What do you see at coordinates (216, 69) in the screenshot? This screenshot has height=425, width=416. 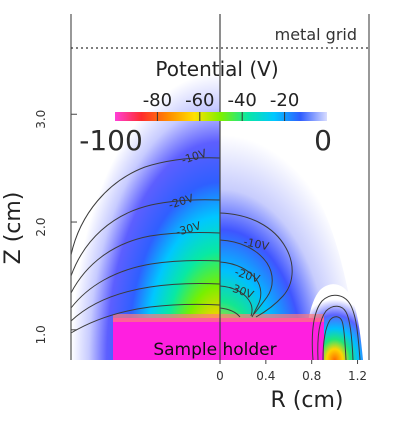 I see `chart-title: Potential (V)` at bounding box center [216, 69].